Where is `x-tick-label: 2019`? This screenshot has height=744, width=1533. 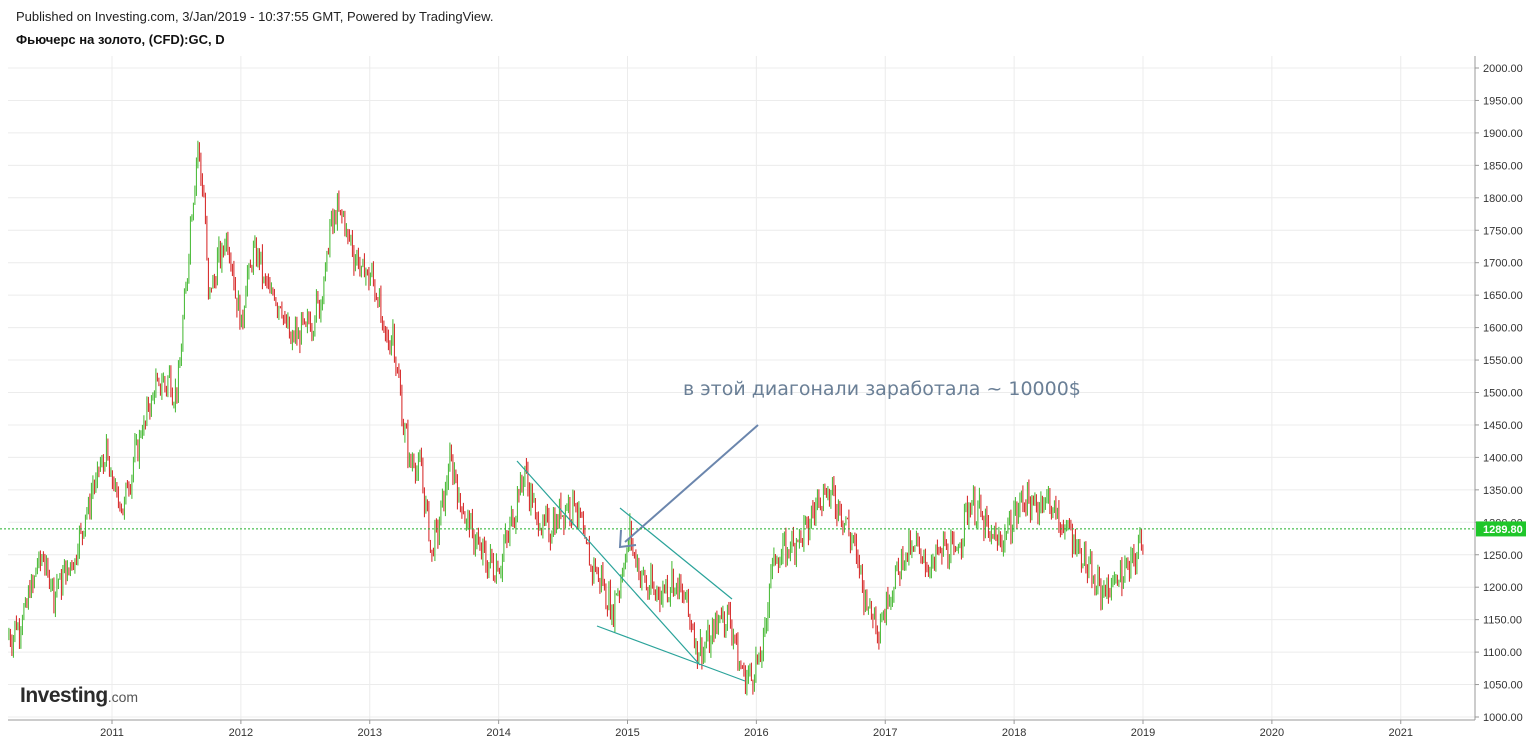 x-tick-label: 2019 is located at coordinates (1143, 733).